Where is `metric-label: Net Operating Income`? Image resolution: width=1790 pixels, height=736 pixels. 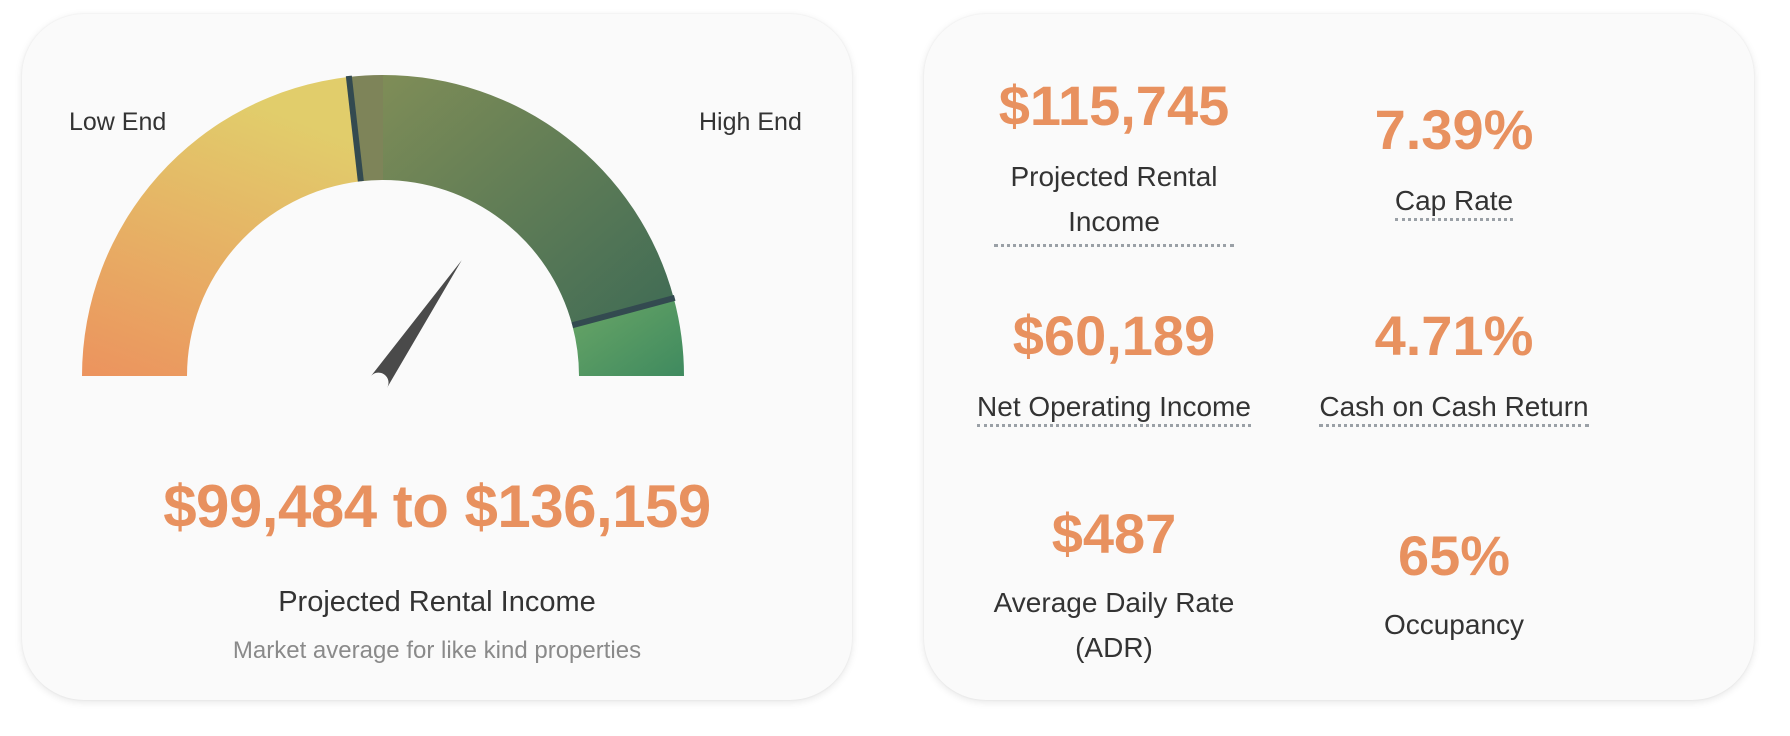
metric-label: Net Operating Income is located at coordinates (1114, 406).